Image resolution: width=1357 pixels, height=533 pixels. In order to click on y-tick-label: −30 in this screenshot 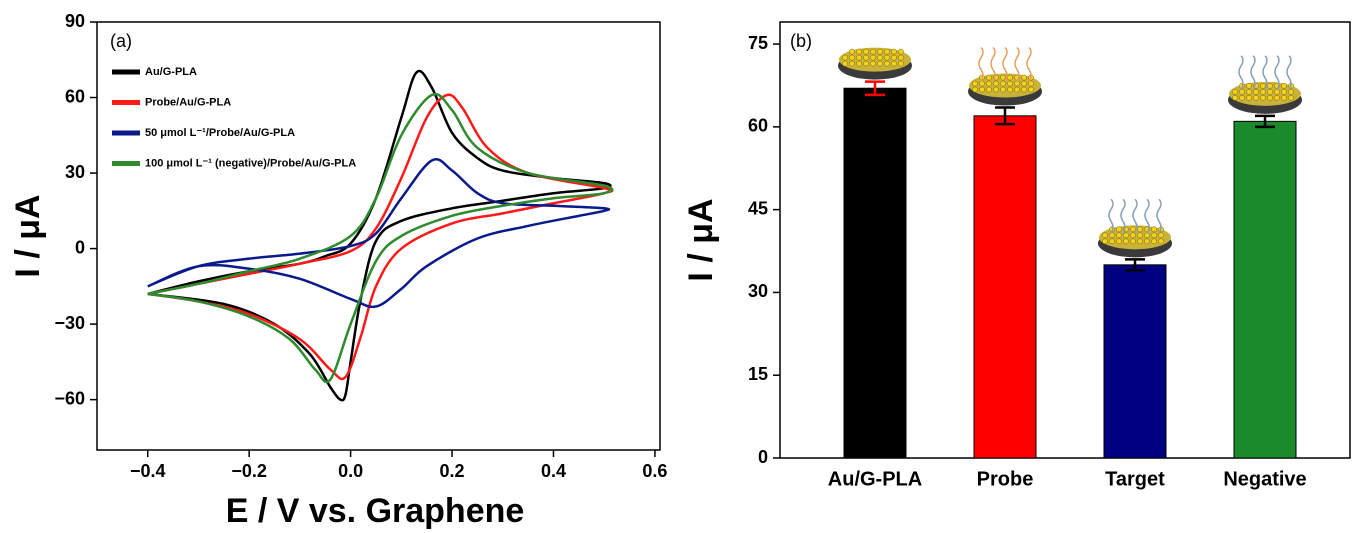, I will do `click(69, 323)`.